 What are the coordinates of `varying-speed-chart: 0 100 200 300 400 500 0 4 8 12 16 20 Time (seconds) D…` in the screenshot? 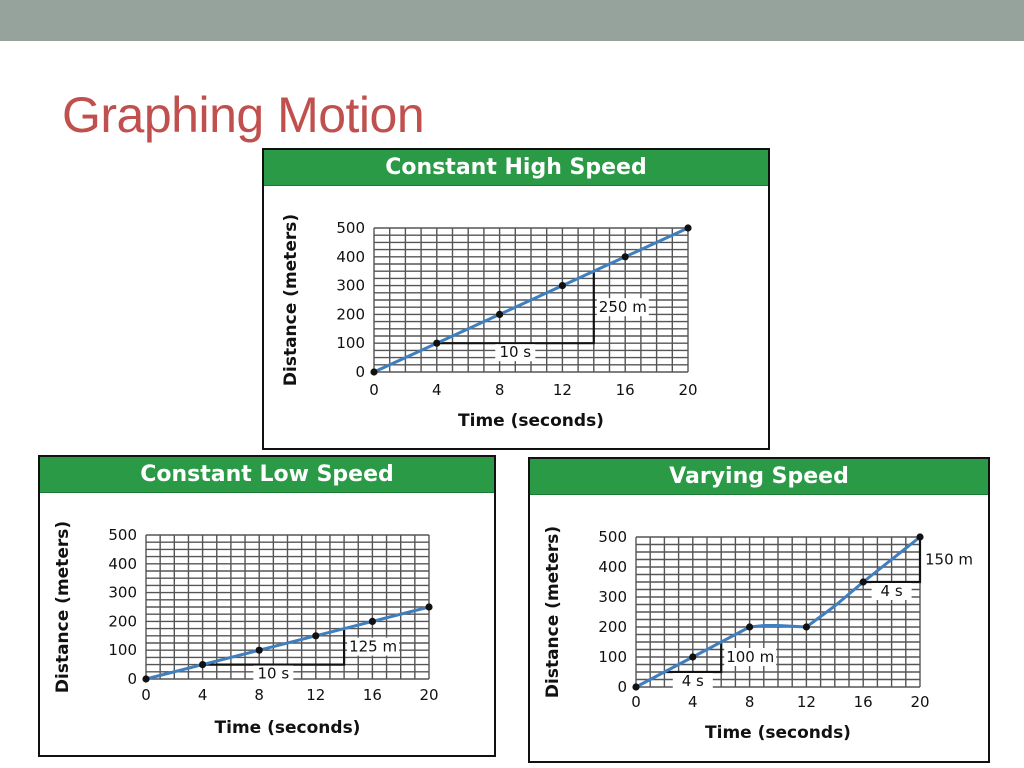 It's located at (759, 634).